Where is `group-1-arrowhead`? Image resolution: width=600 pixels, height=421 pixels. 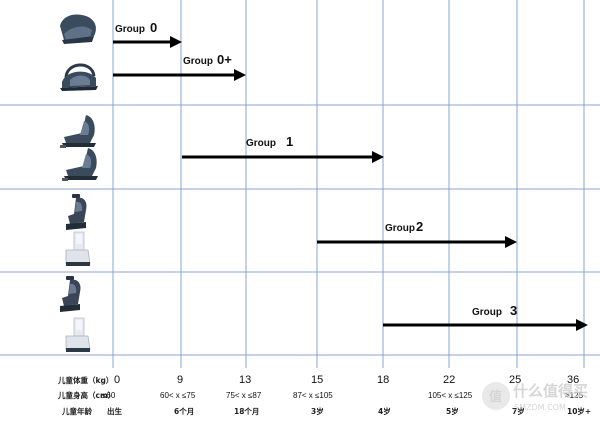 group-1-arrowhead is located at coordinates (378, 157).